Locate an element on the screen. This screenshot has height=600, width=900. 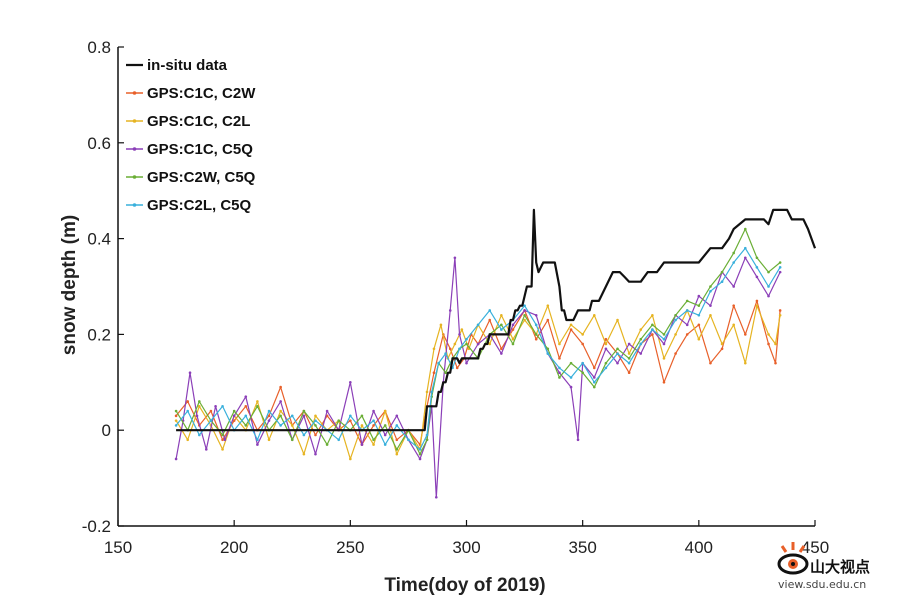
y-tick-label: 0.2 is located at coordinates (99, 334).